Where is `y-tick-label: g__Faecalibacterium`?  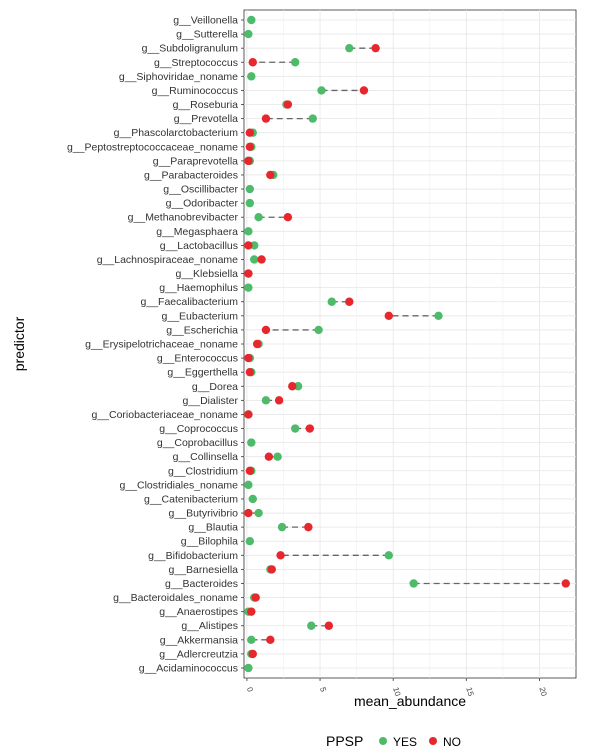 y-tick-label: g__Faecalibacterium is located at coordinates (190, 302).